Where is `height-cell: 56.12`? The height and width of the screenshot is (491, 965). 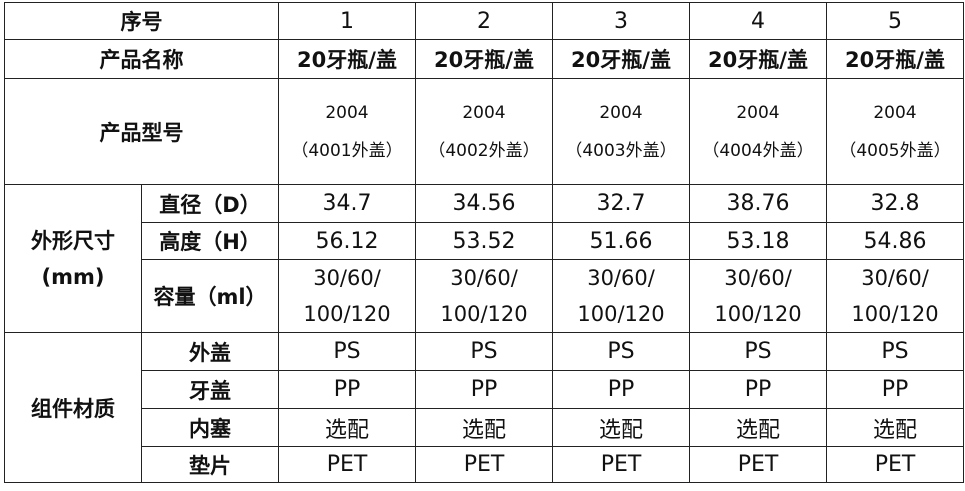 height-cell: 56.12 is located at coordinates (347, 241).